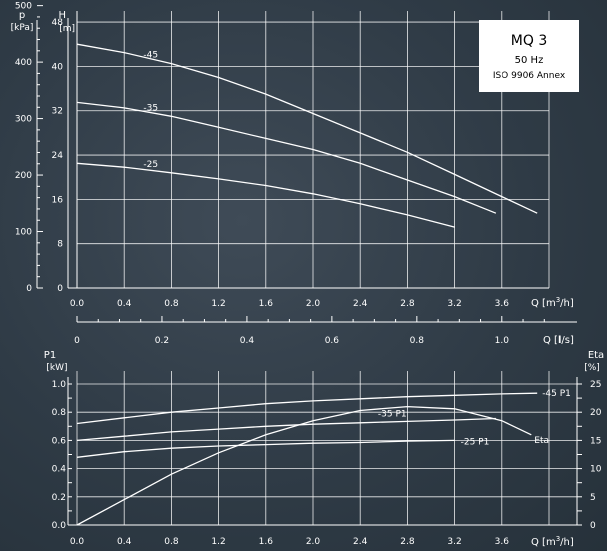  I want to click on power-x-tick-3: 1.2, so click(218, 542).